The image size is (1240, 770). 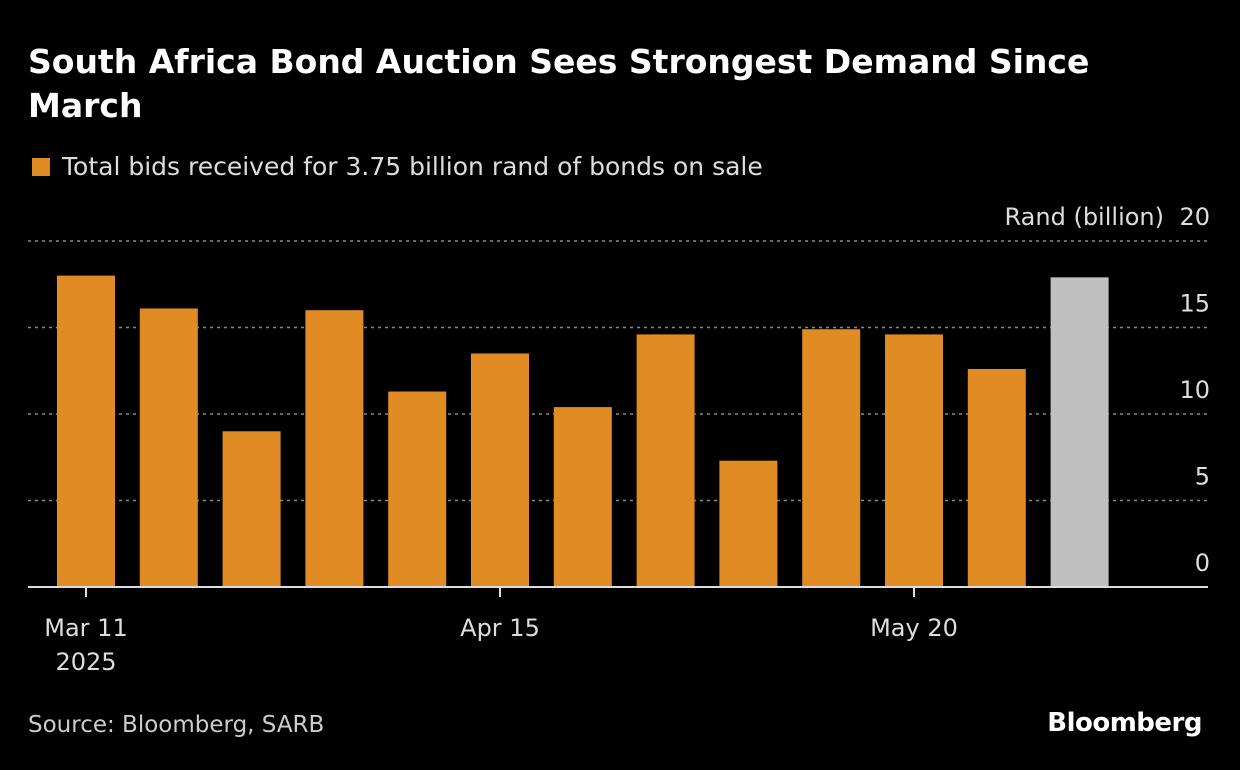 What do you see at coordinates (1194, 390) in the screenshot?
I see `y-tick-label: 10` at bounding box center [1194, 390].